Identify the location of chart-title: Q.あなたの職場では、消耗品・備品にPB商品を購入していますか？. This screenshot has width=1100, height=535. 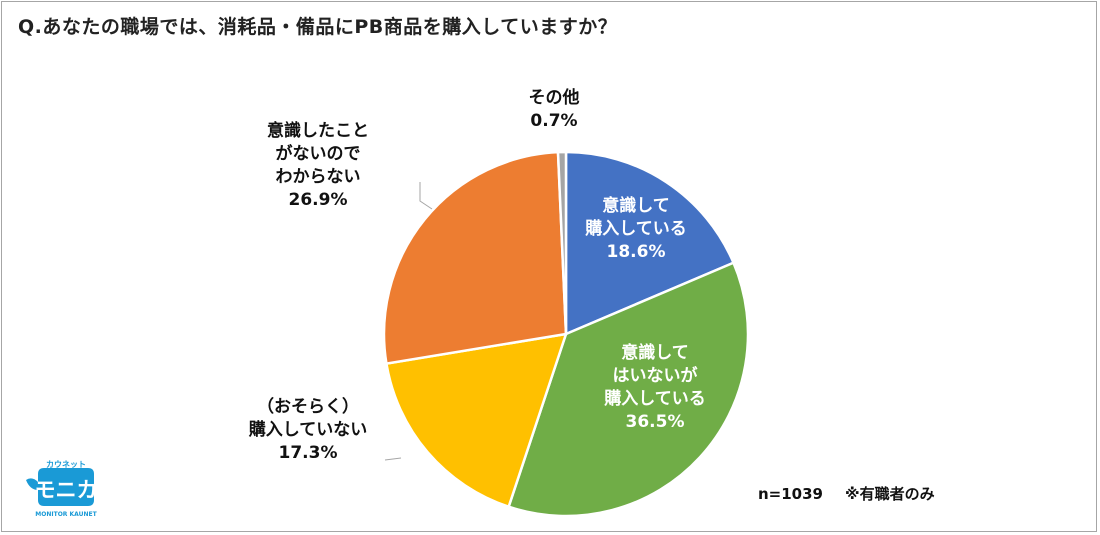
(318, 27).